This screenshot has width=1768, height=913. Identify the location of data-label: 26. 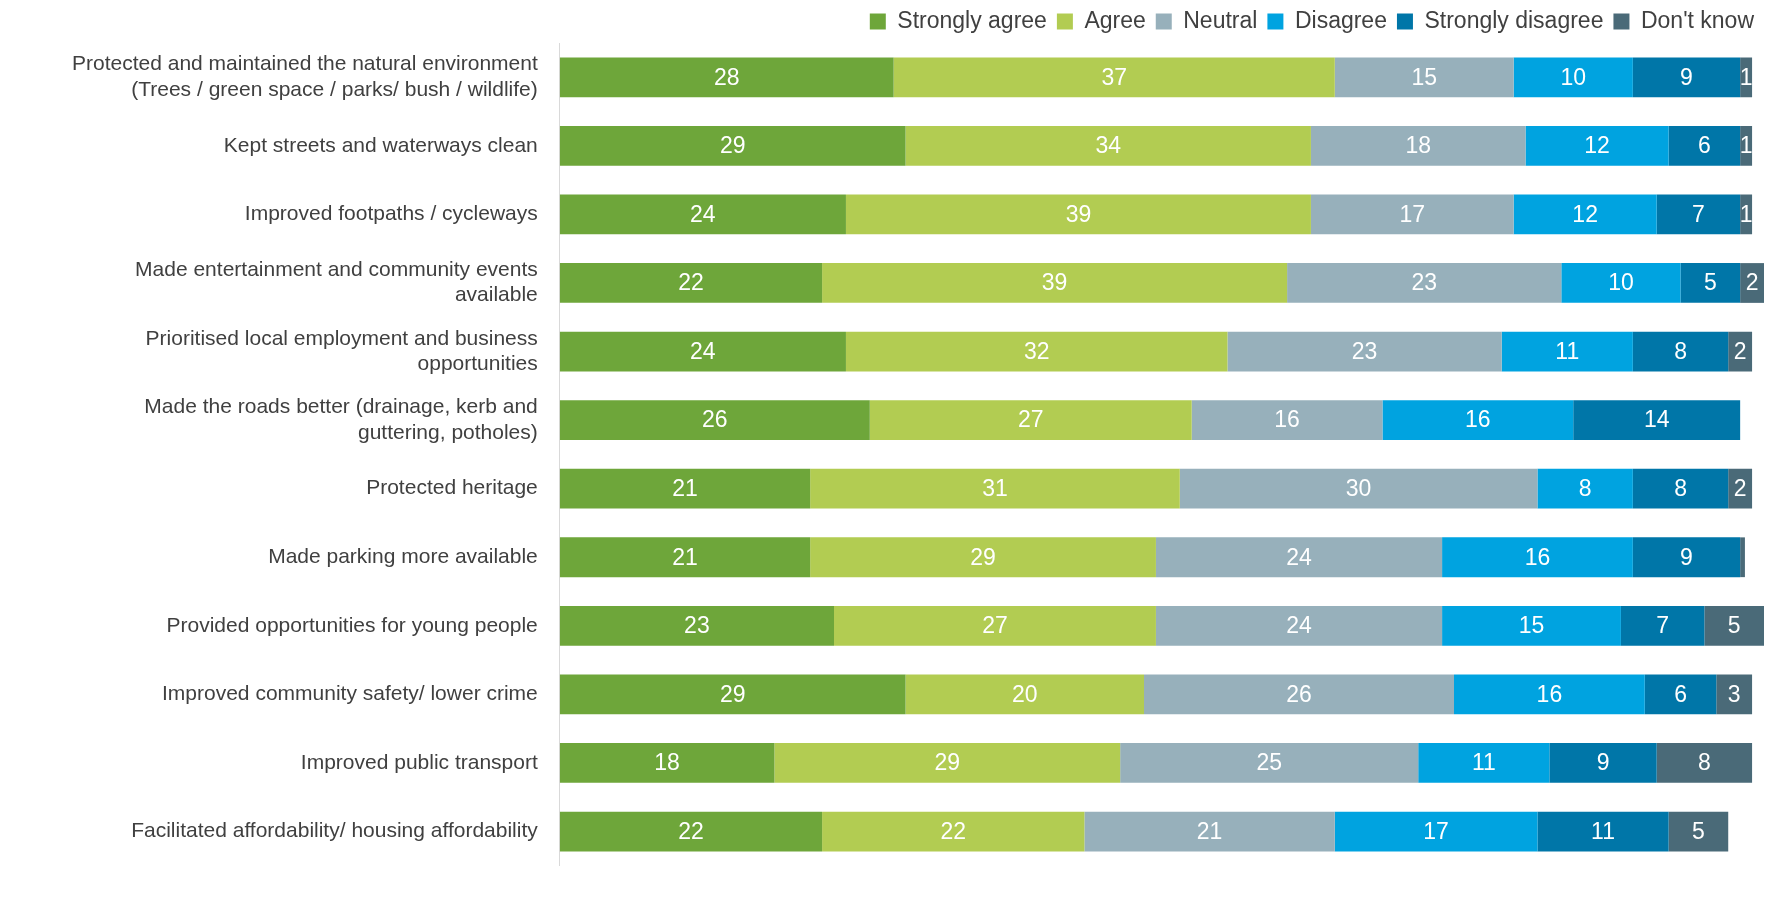
(1299, 693).